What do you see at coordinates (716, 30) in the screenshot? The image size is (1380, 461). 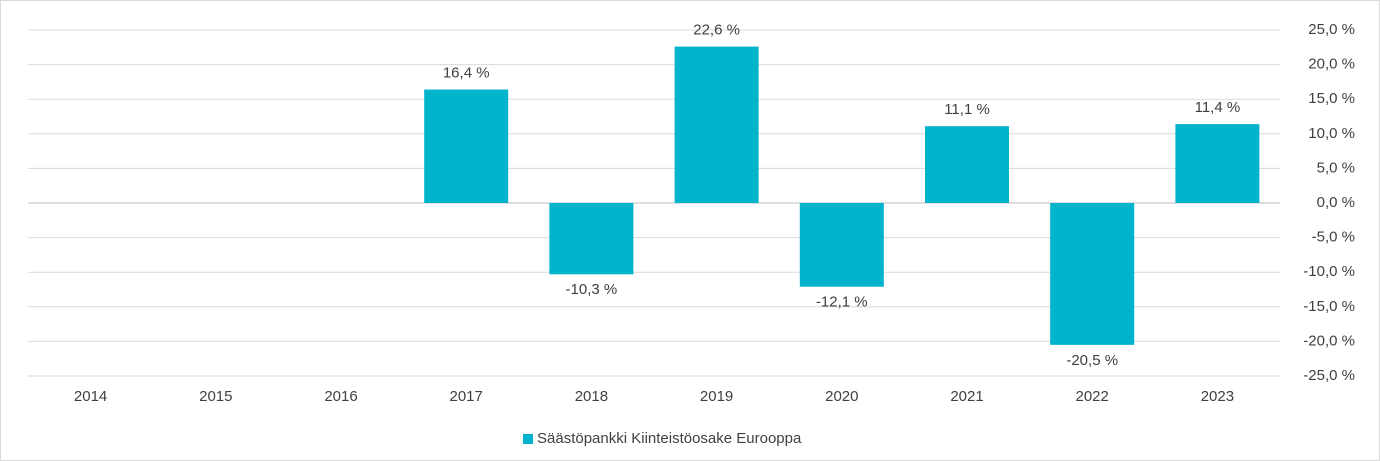 I see `data-label: 22,6 %` at bounding box center [716, 30].